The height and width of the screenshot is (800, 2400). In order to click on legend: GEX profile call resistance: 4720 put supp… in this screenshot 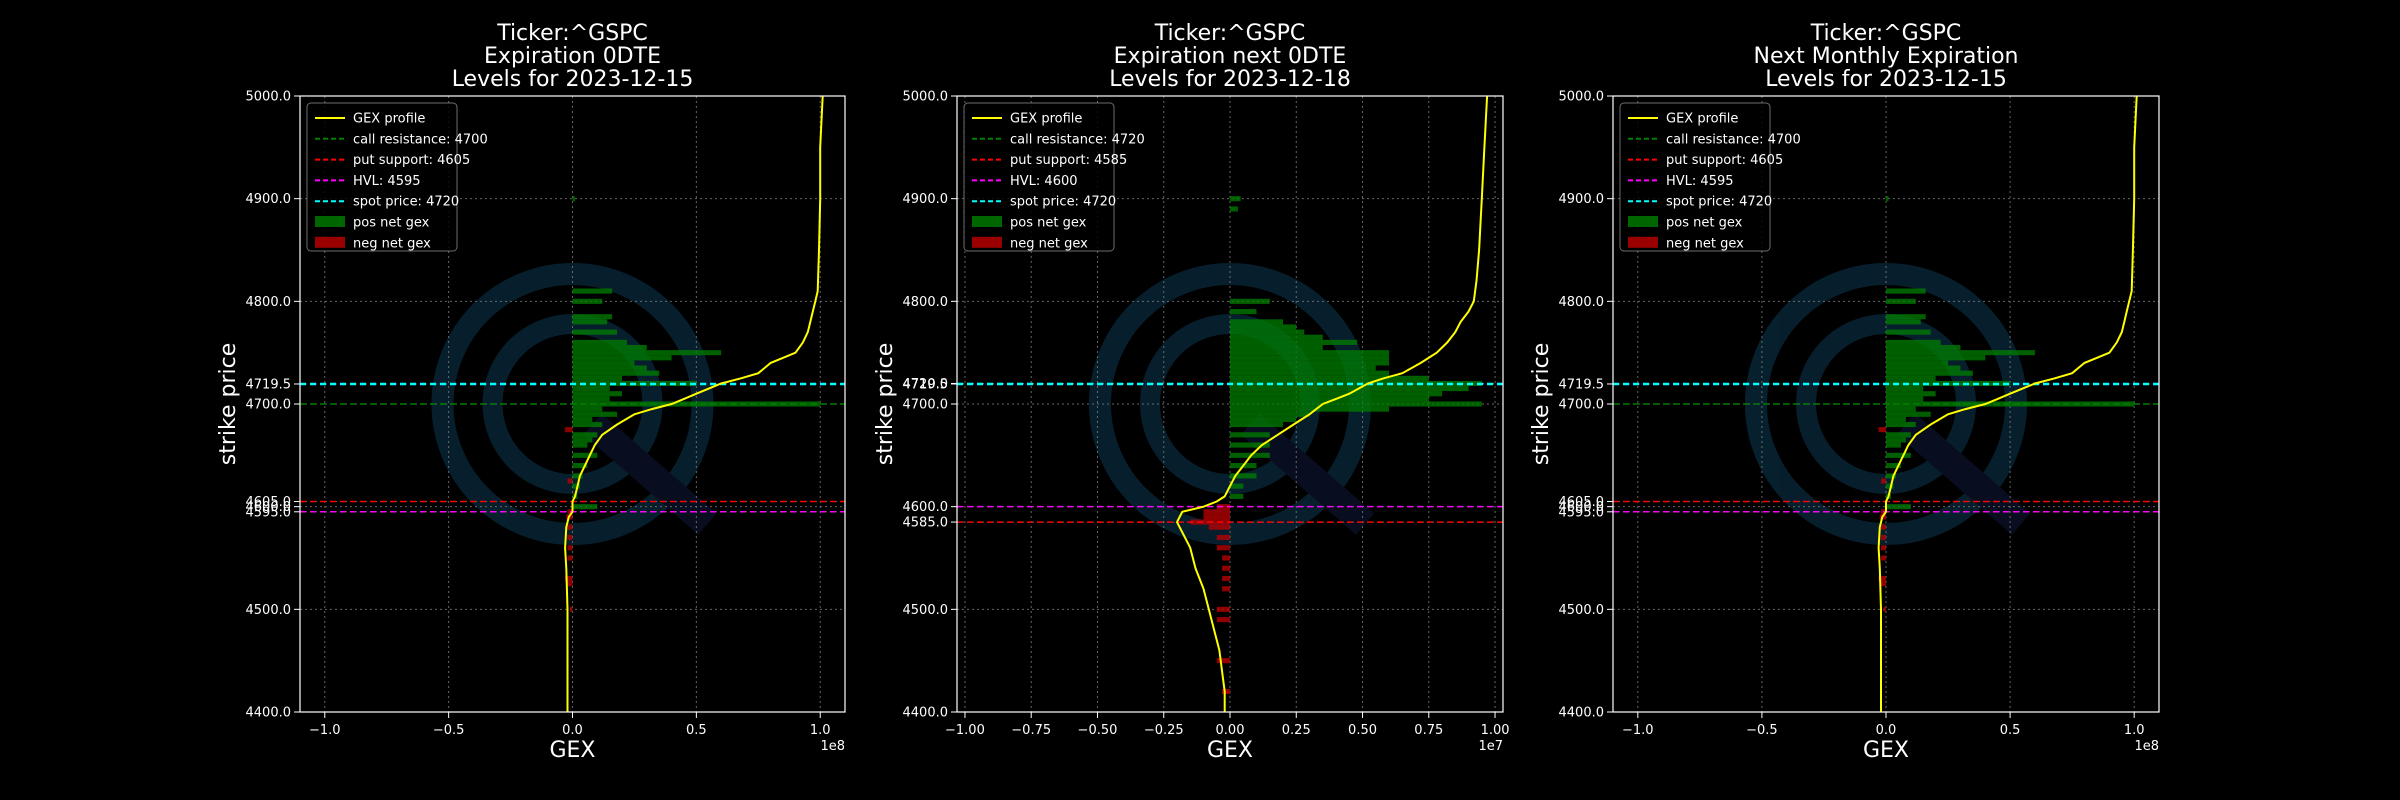, I will do `click(1054, 177)`.